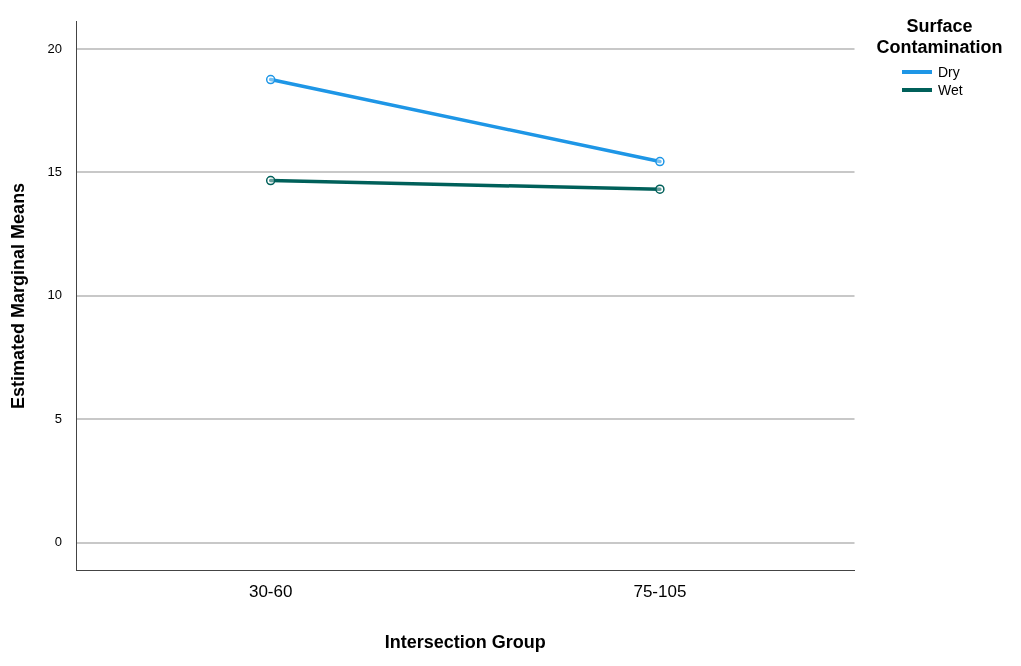  Describe the element at coordinates (55, 295) in the screenshot. I see `y-tick-label: 10` at that location.